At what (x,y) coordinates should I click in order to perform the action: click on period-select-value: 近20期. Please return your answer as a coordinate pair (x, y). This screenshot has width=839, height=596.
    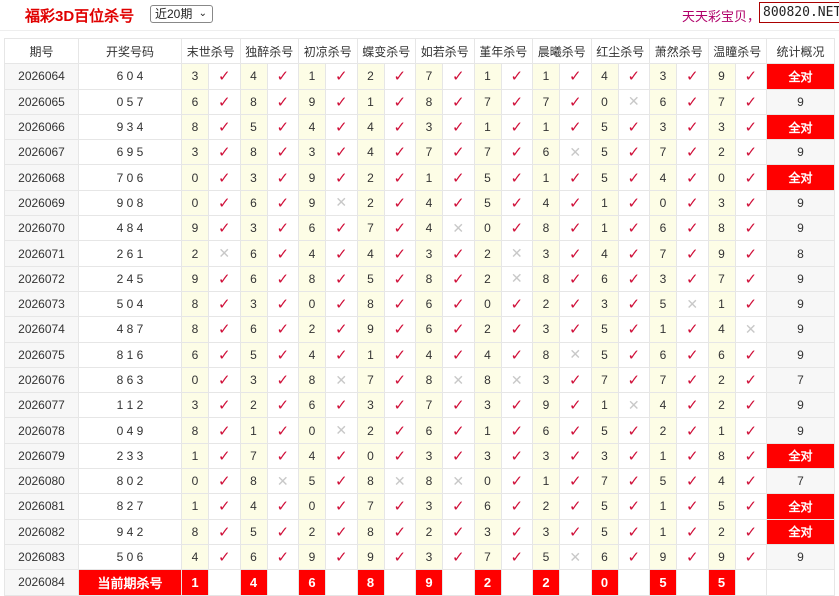
    Looking at the image, I should click on (174, 14).